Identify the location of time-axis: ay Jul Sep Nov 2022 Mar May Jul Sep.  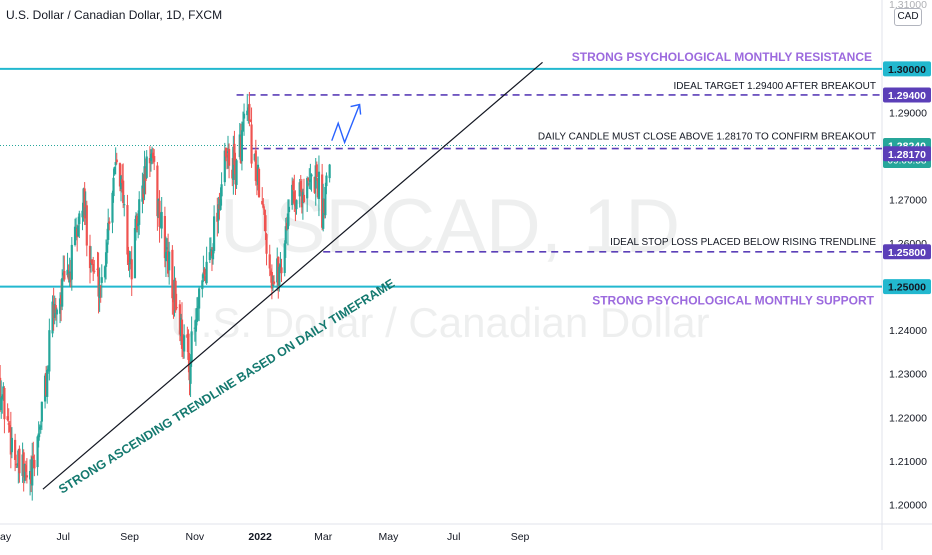
(265, 537).